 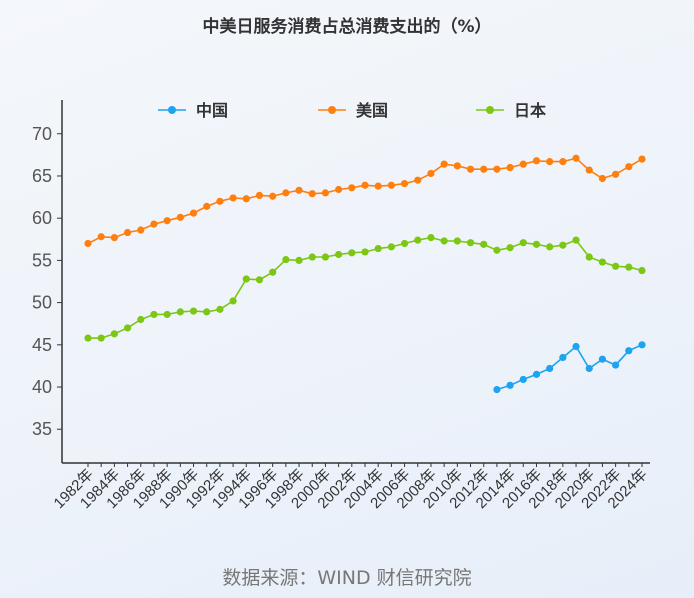 I want to click on series-line-中国, so click(x=569, y=367).